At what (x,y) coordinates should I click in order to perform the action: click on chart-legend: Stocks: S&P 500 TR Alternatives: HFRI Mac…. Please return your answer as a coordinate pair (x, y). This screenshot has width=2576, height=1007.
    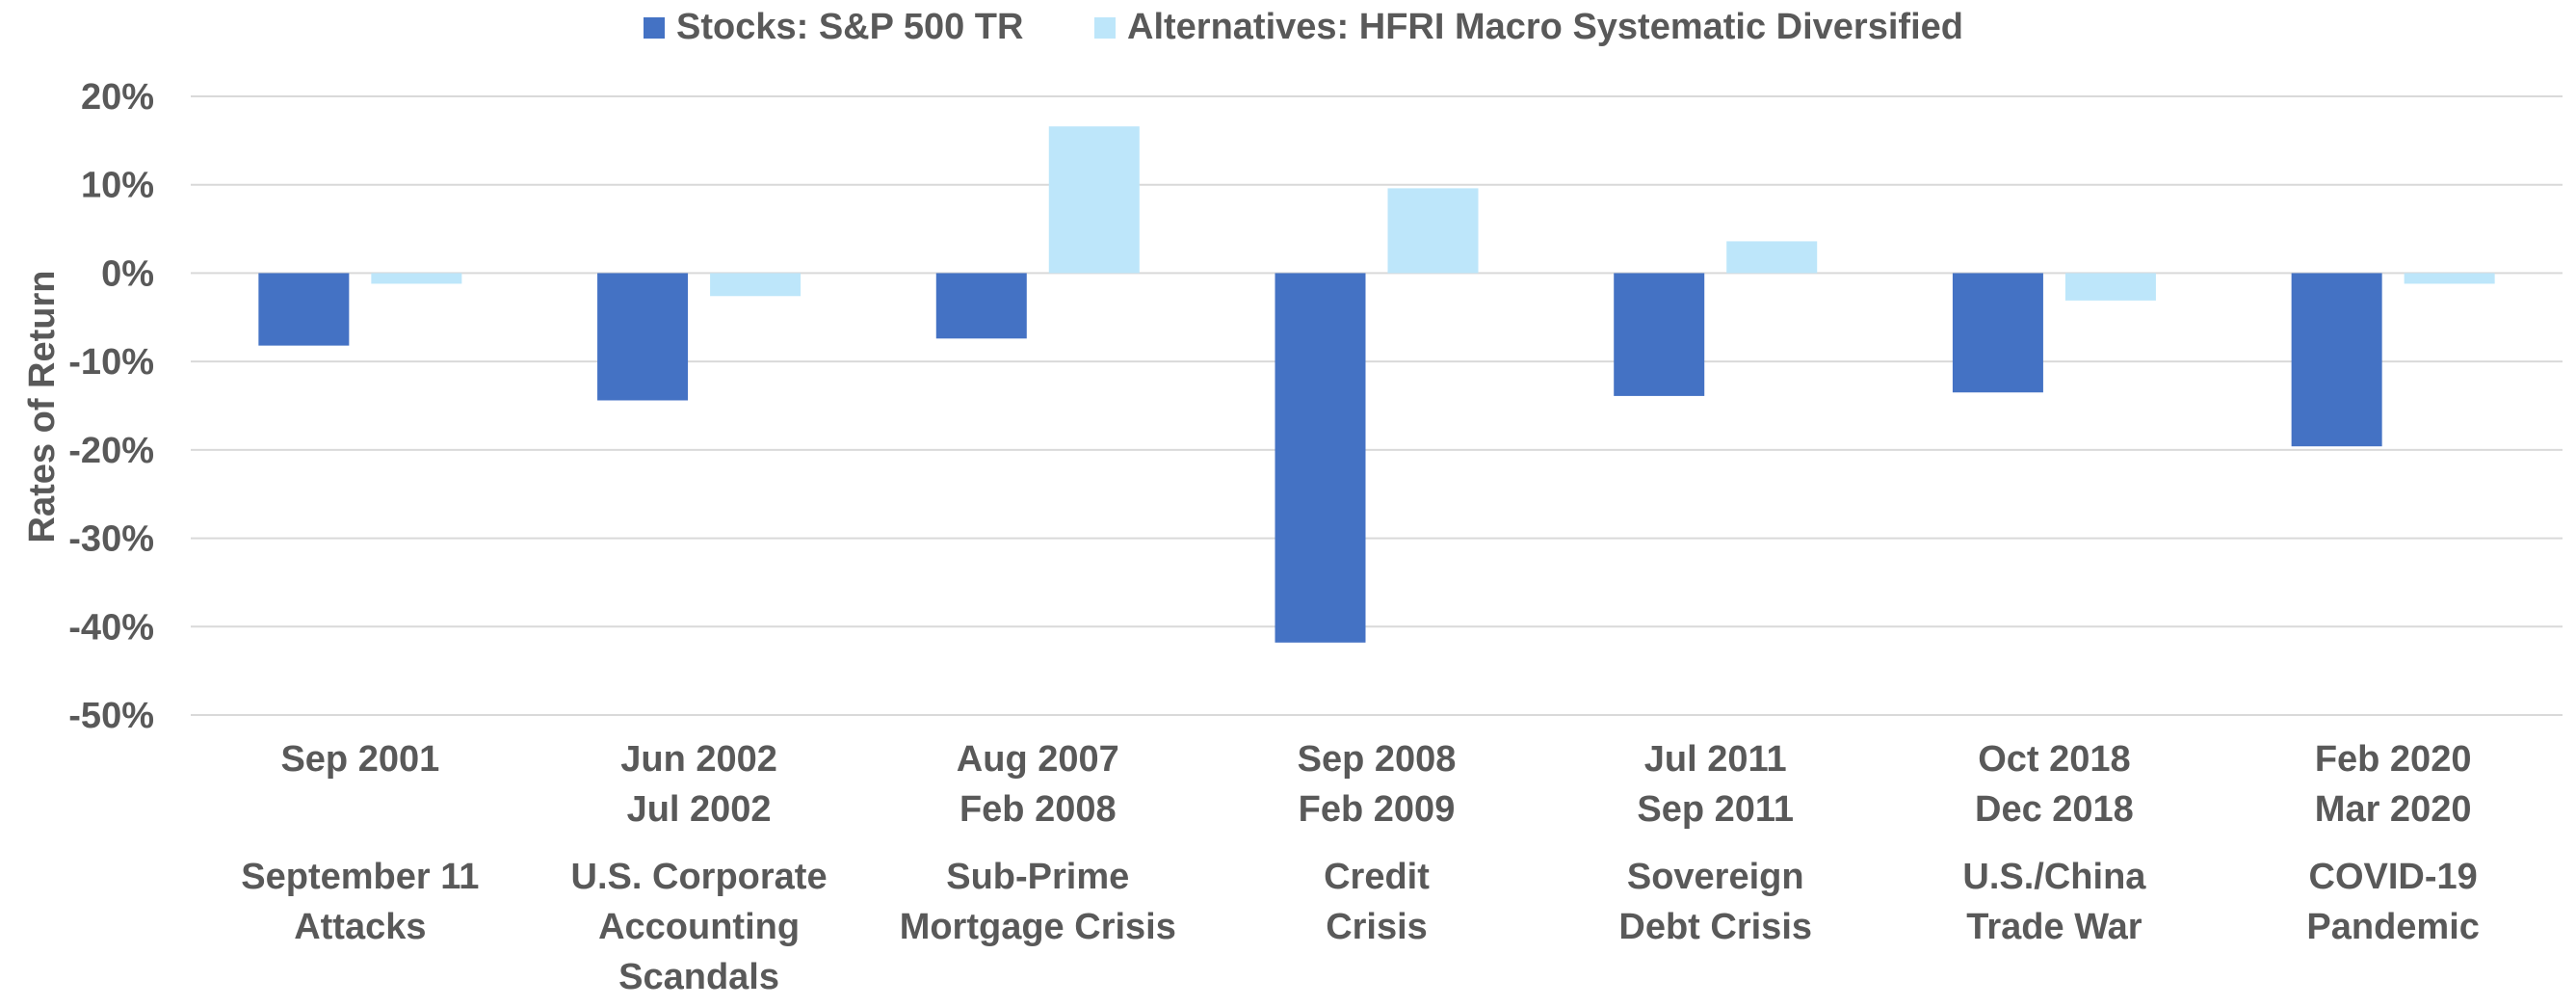
    Looking at the image, I should click on (1303, 27).